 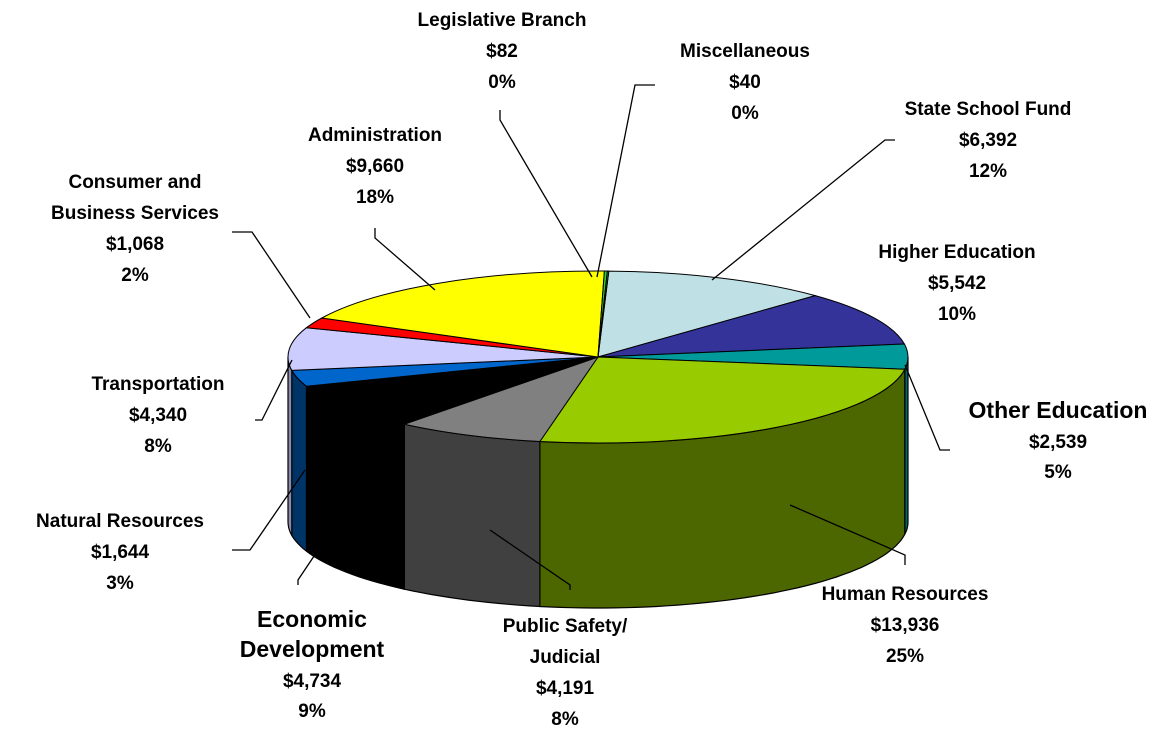 I want to click on slice-label-public-safety-judicial: Public Safety/Judicial $4,191 8%, so click(x=565, y=673).